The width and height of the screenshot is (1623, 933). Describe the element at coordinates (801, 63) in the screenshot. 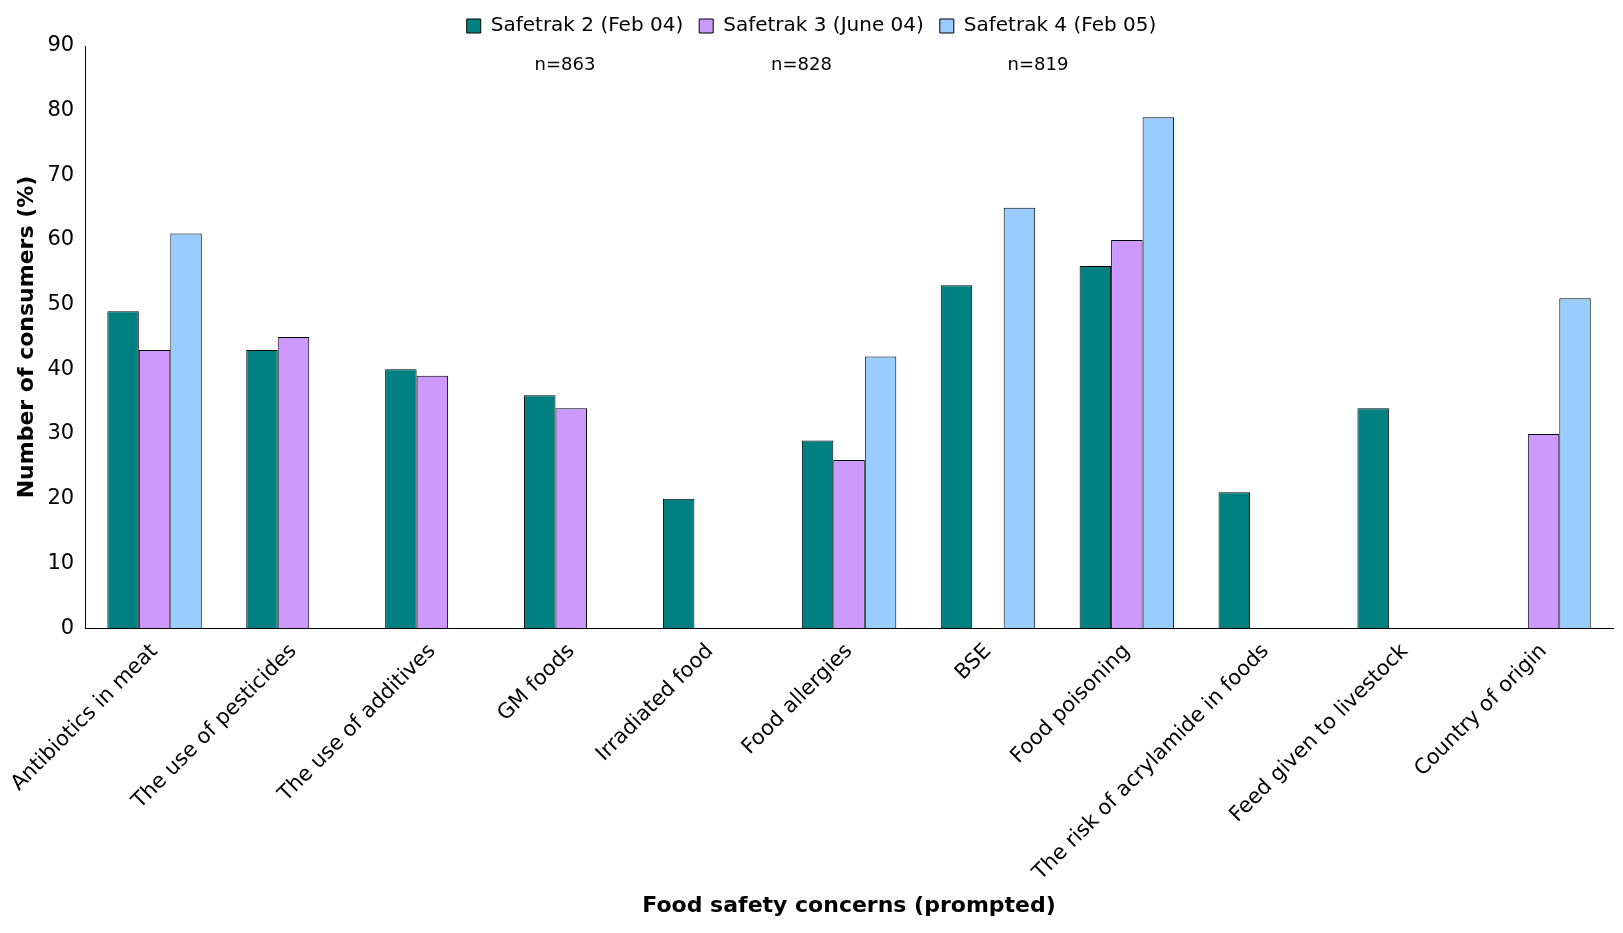

I see `annotation: n=828` at that location.